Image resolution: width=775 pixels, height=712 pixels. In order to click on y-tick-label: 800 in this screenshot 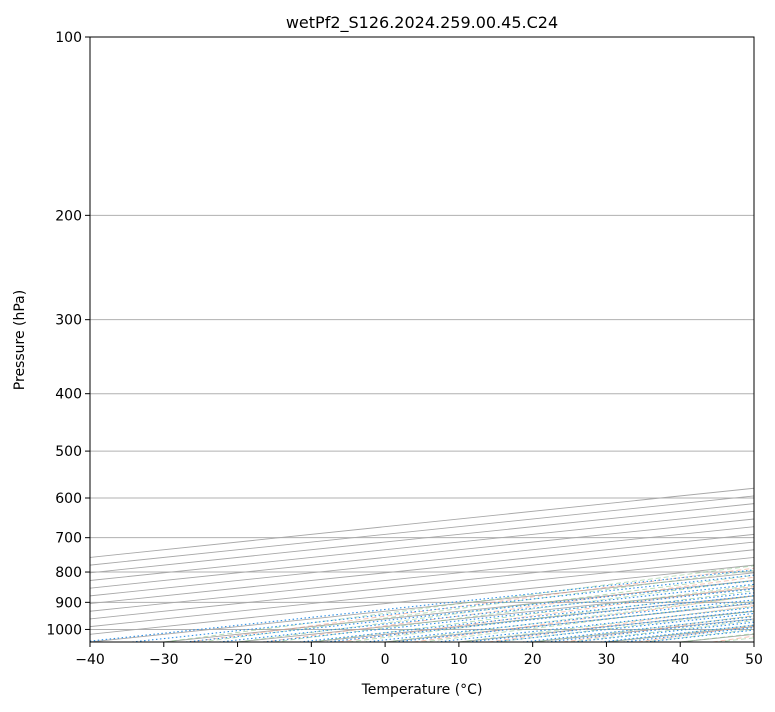, I will do `click(68, 573)`.